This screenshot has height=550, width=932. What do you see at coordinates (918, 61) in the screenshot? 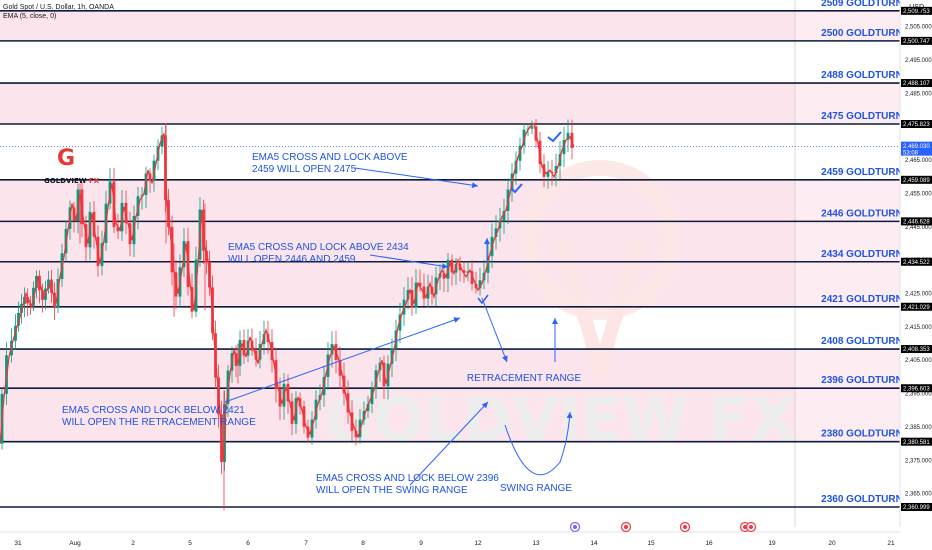
I see `price-tick: 2,495.000` at bounding box center [918, 61].